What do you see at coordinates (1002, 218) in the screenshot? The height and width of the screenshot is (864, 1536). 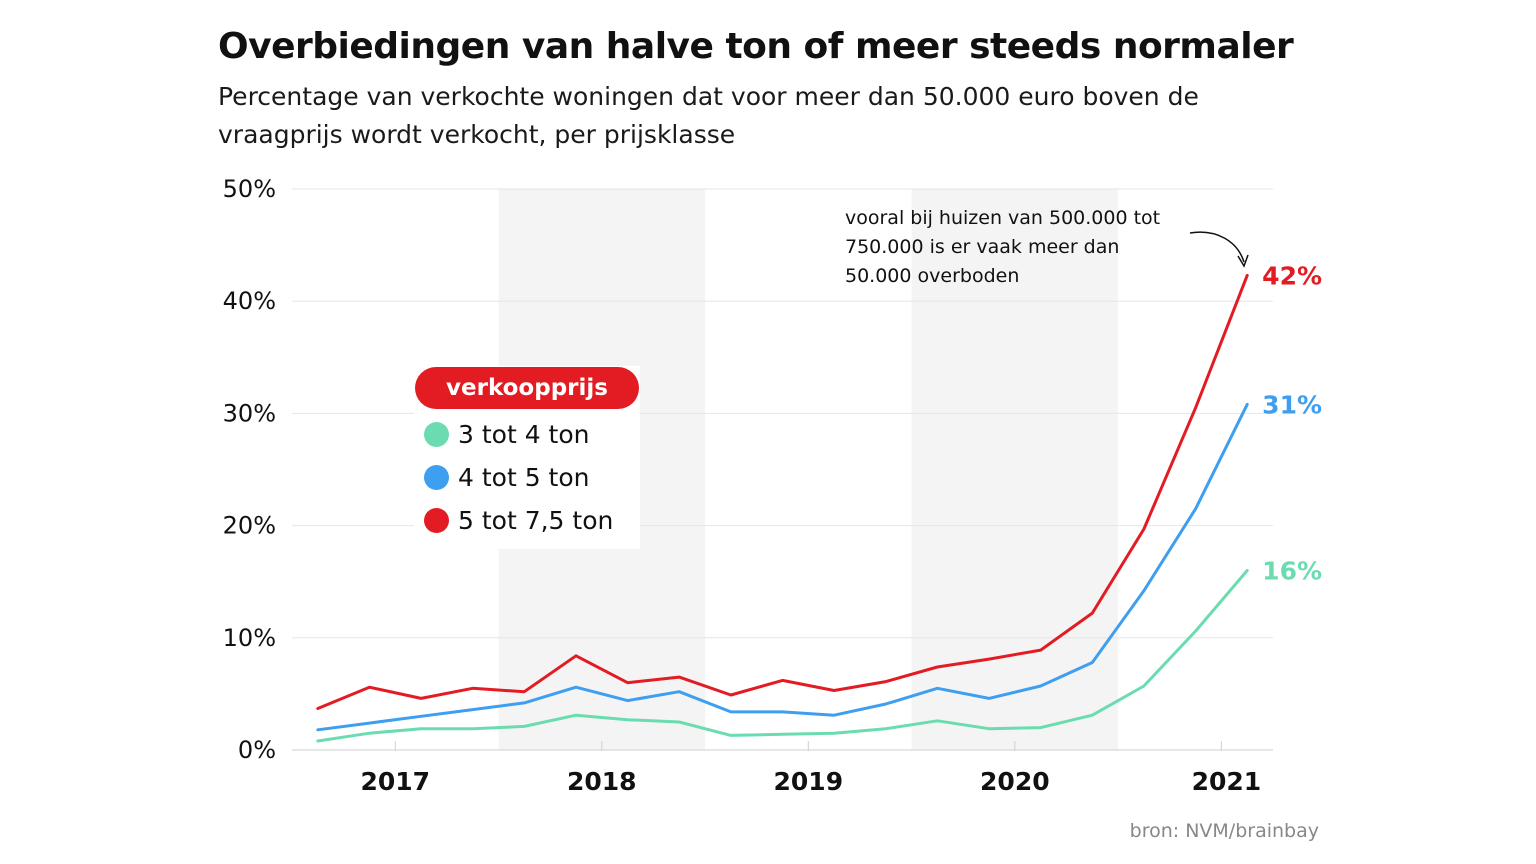 I see `annotation-line-1: vooral bij huizen van 500.000 tot` at bounding box center [1002, 218].